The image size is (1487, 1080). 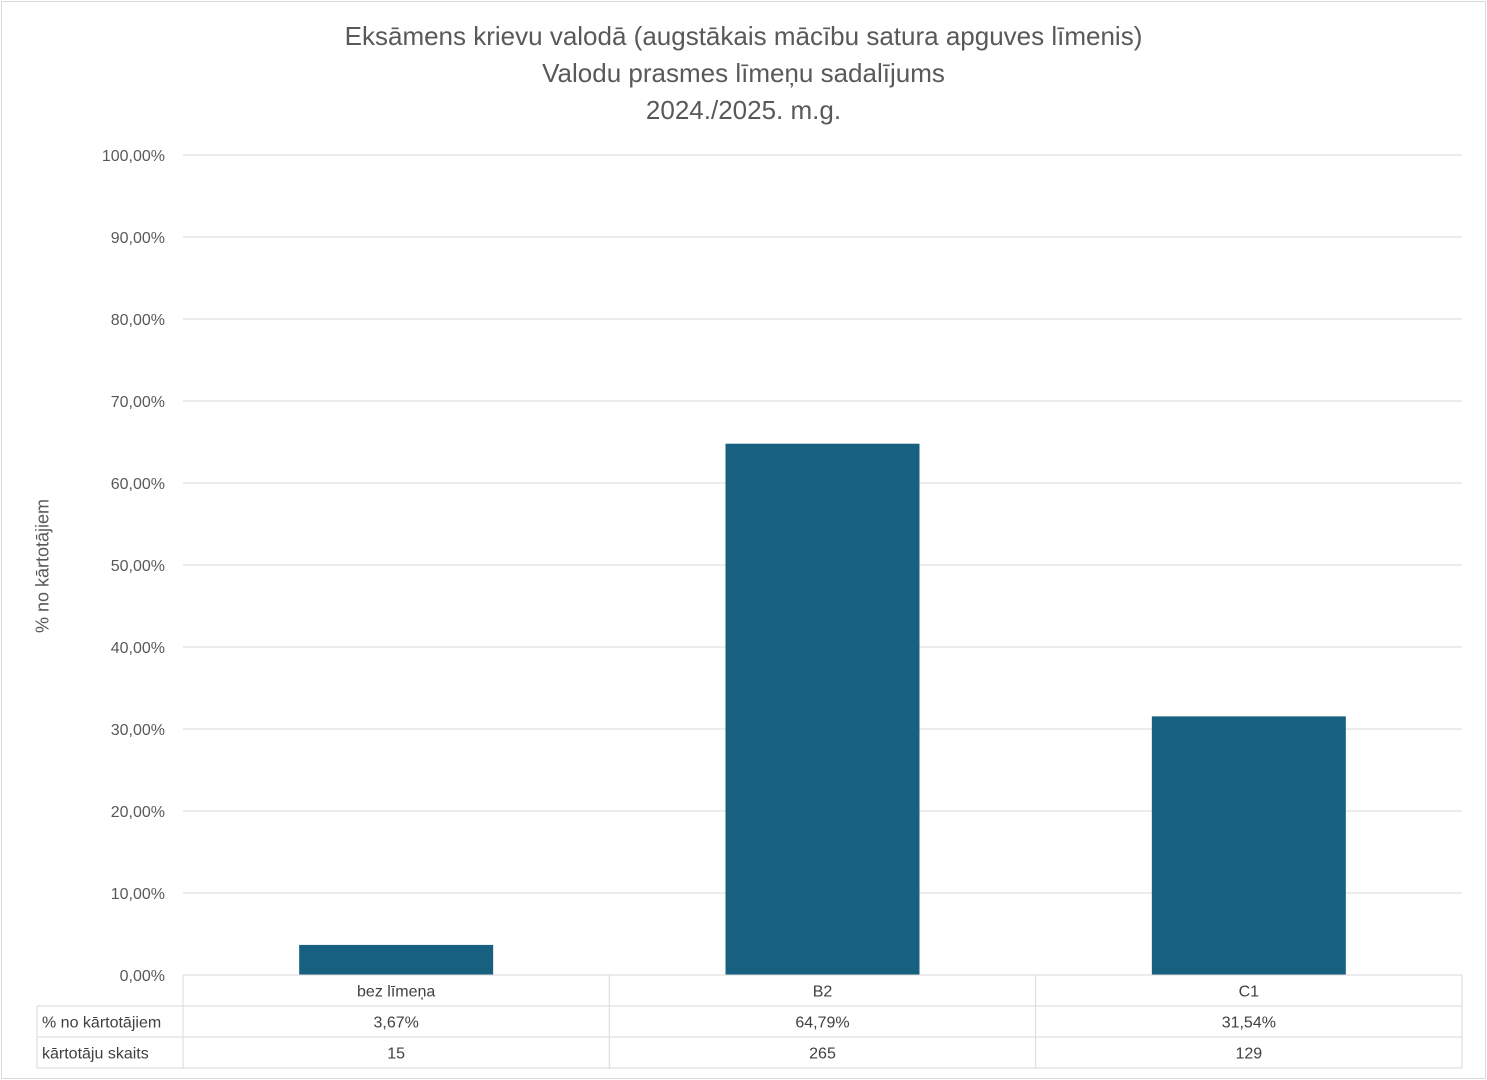 I want to click on x-tick-label: B2, so click(x=823, y=992).